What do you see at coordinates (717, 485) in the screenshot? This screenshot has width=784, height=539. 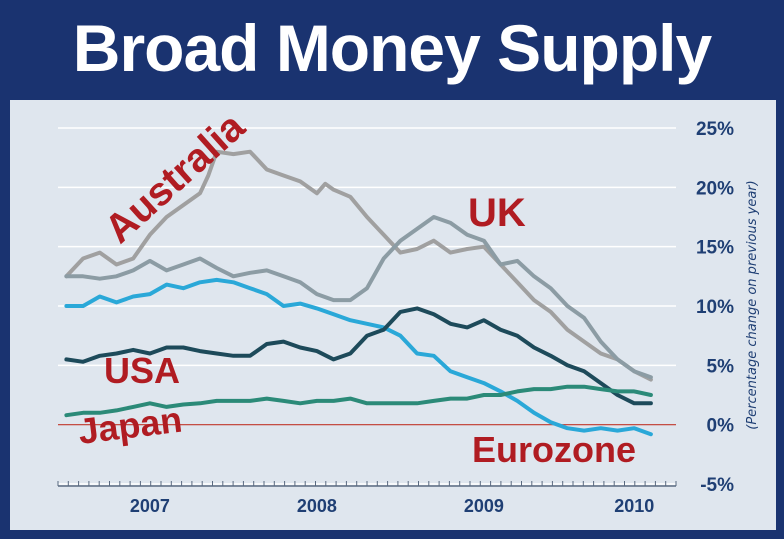 I see `y-tick-label: -5%` at bounding box center [717, 485].